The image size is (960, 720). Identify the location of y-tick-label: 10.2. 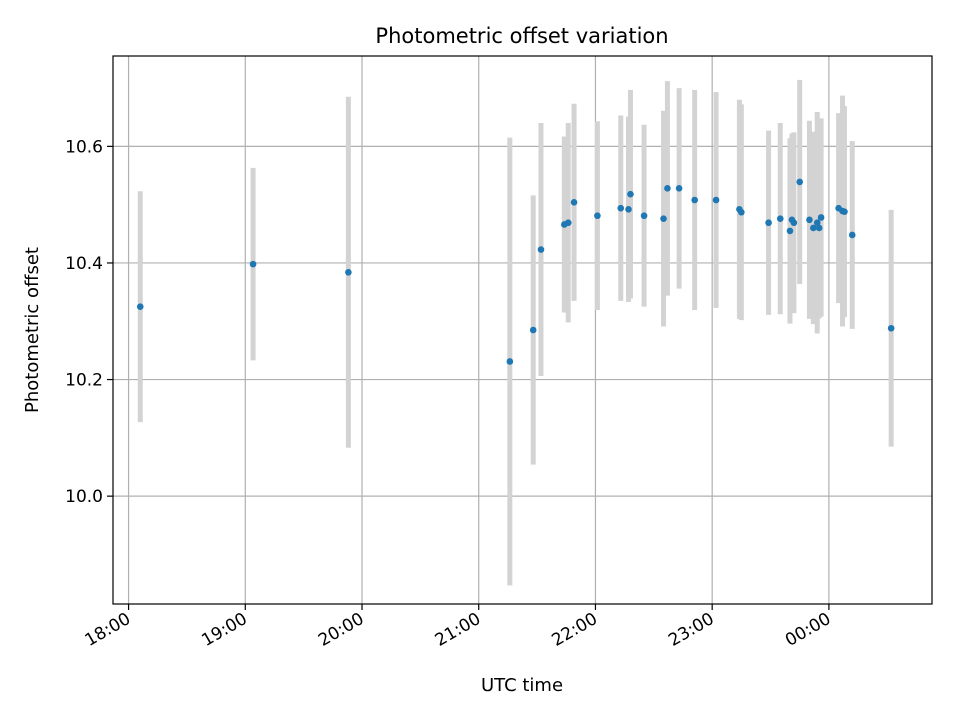
(84, 381).